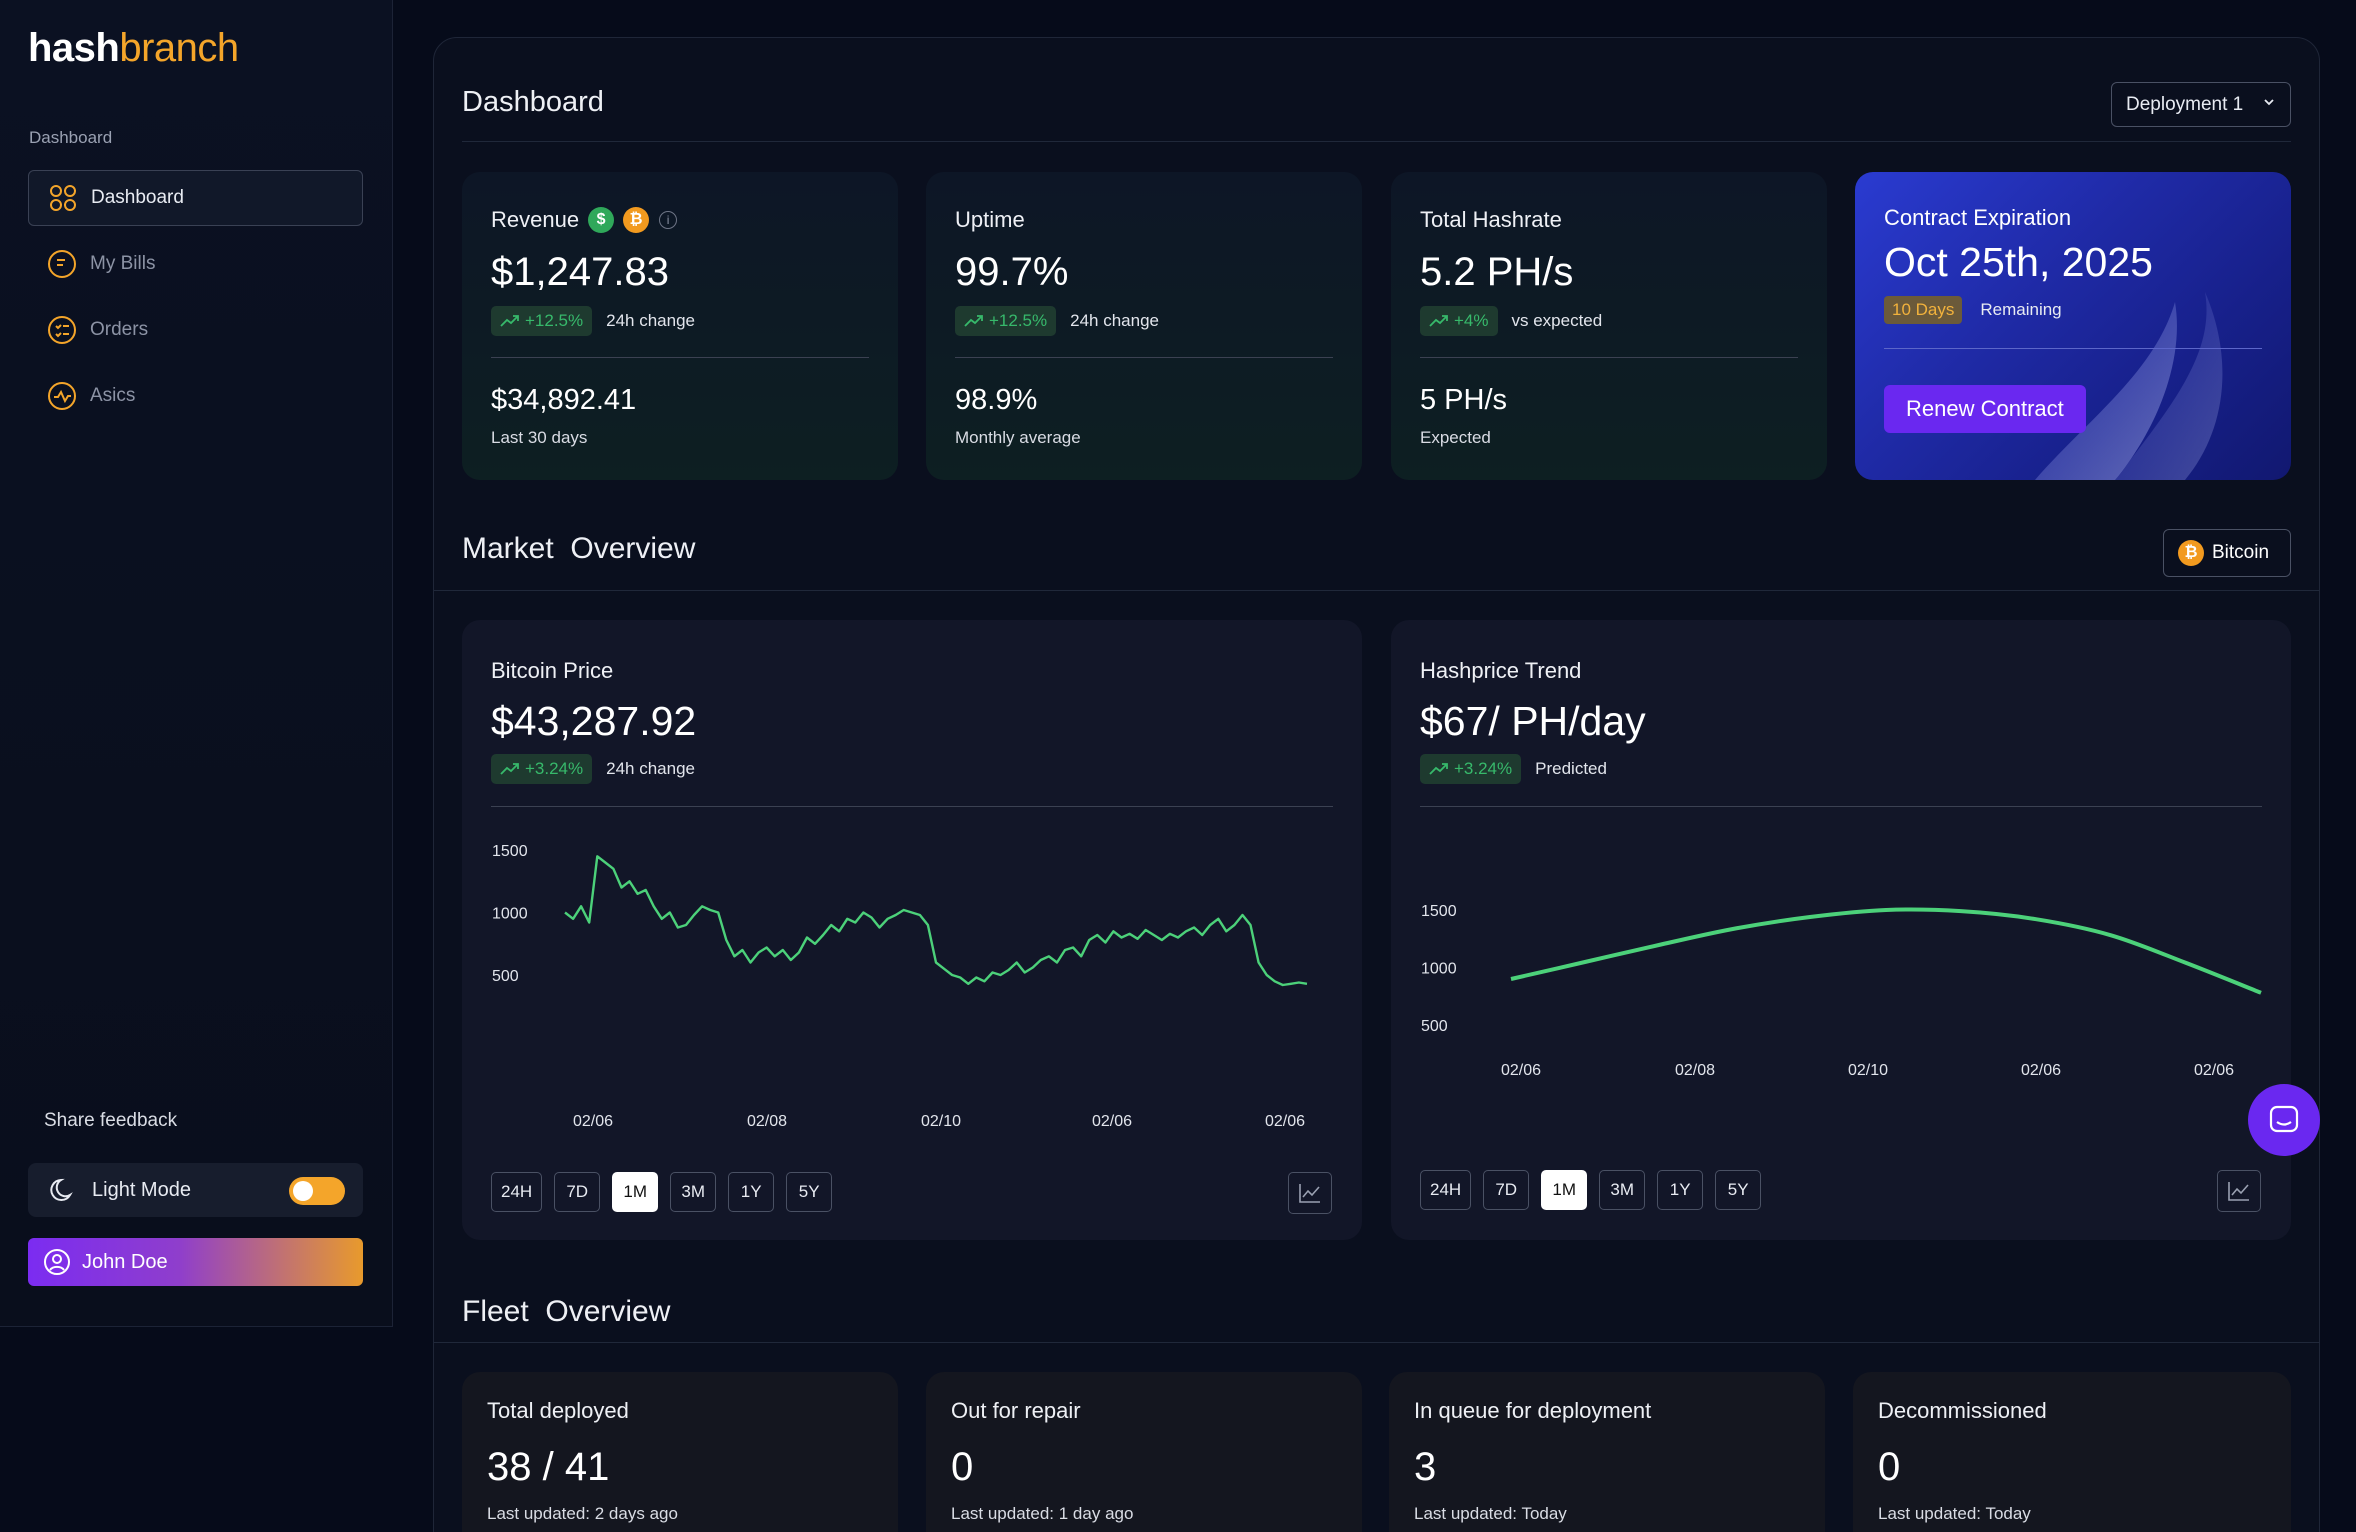 This screenshot has height=1532, width=2356. Describe the element at coordinates (62, 264) in the screenshot. I see `bill-icon` at that location.